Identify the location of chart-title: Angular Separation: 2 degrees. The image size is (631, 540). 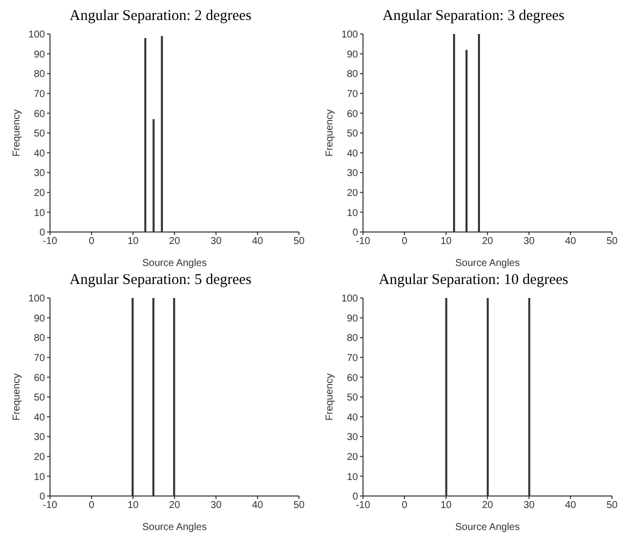
(160, 17).